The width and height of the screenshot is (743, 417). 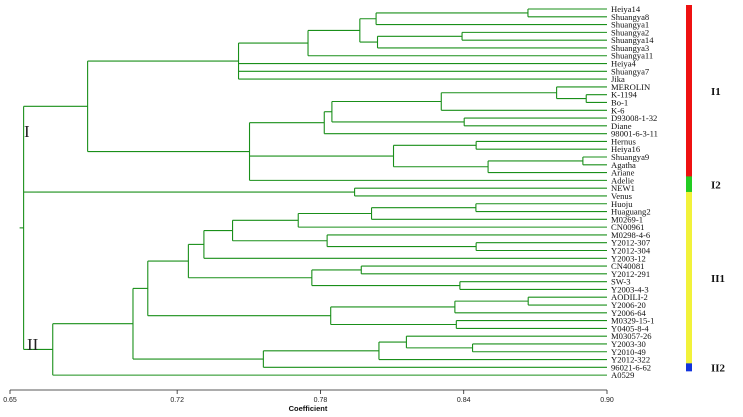 What do you see at coordinates (630, 71) in the screenshot?
I see `leaf-label: Shuangya7` at bounding box center [630, 71].